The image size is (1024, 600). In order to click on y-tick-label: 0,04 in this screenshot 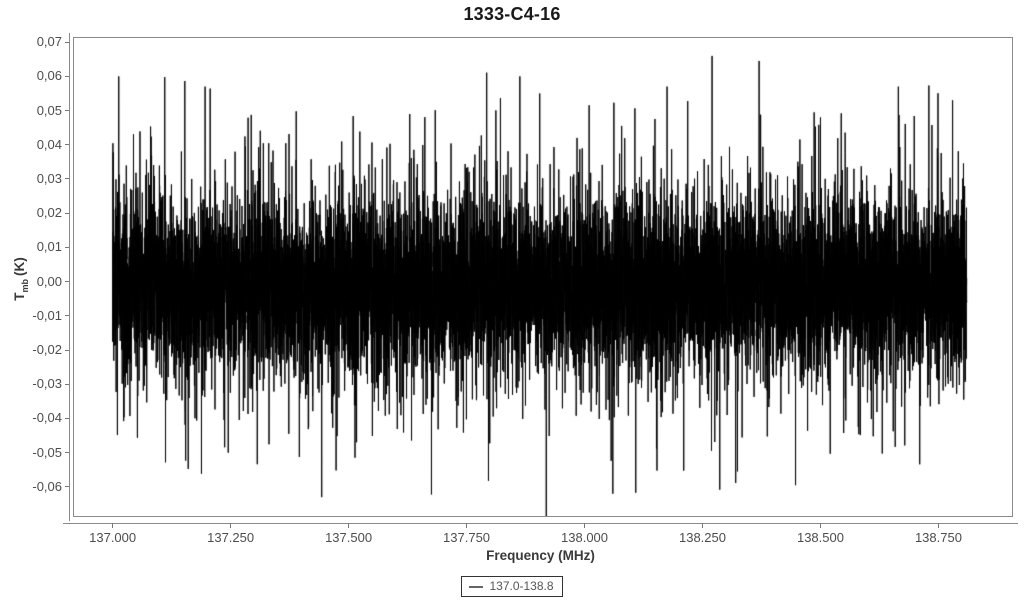, I will do `click(49, 144)`.